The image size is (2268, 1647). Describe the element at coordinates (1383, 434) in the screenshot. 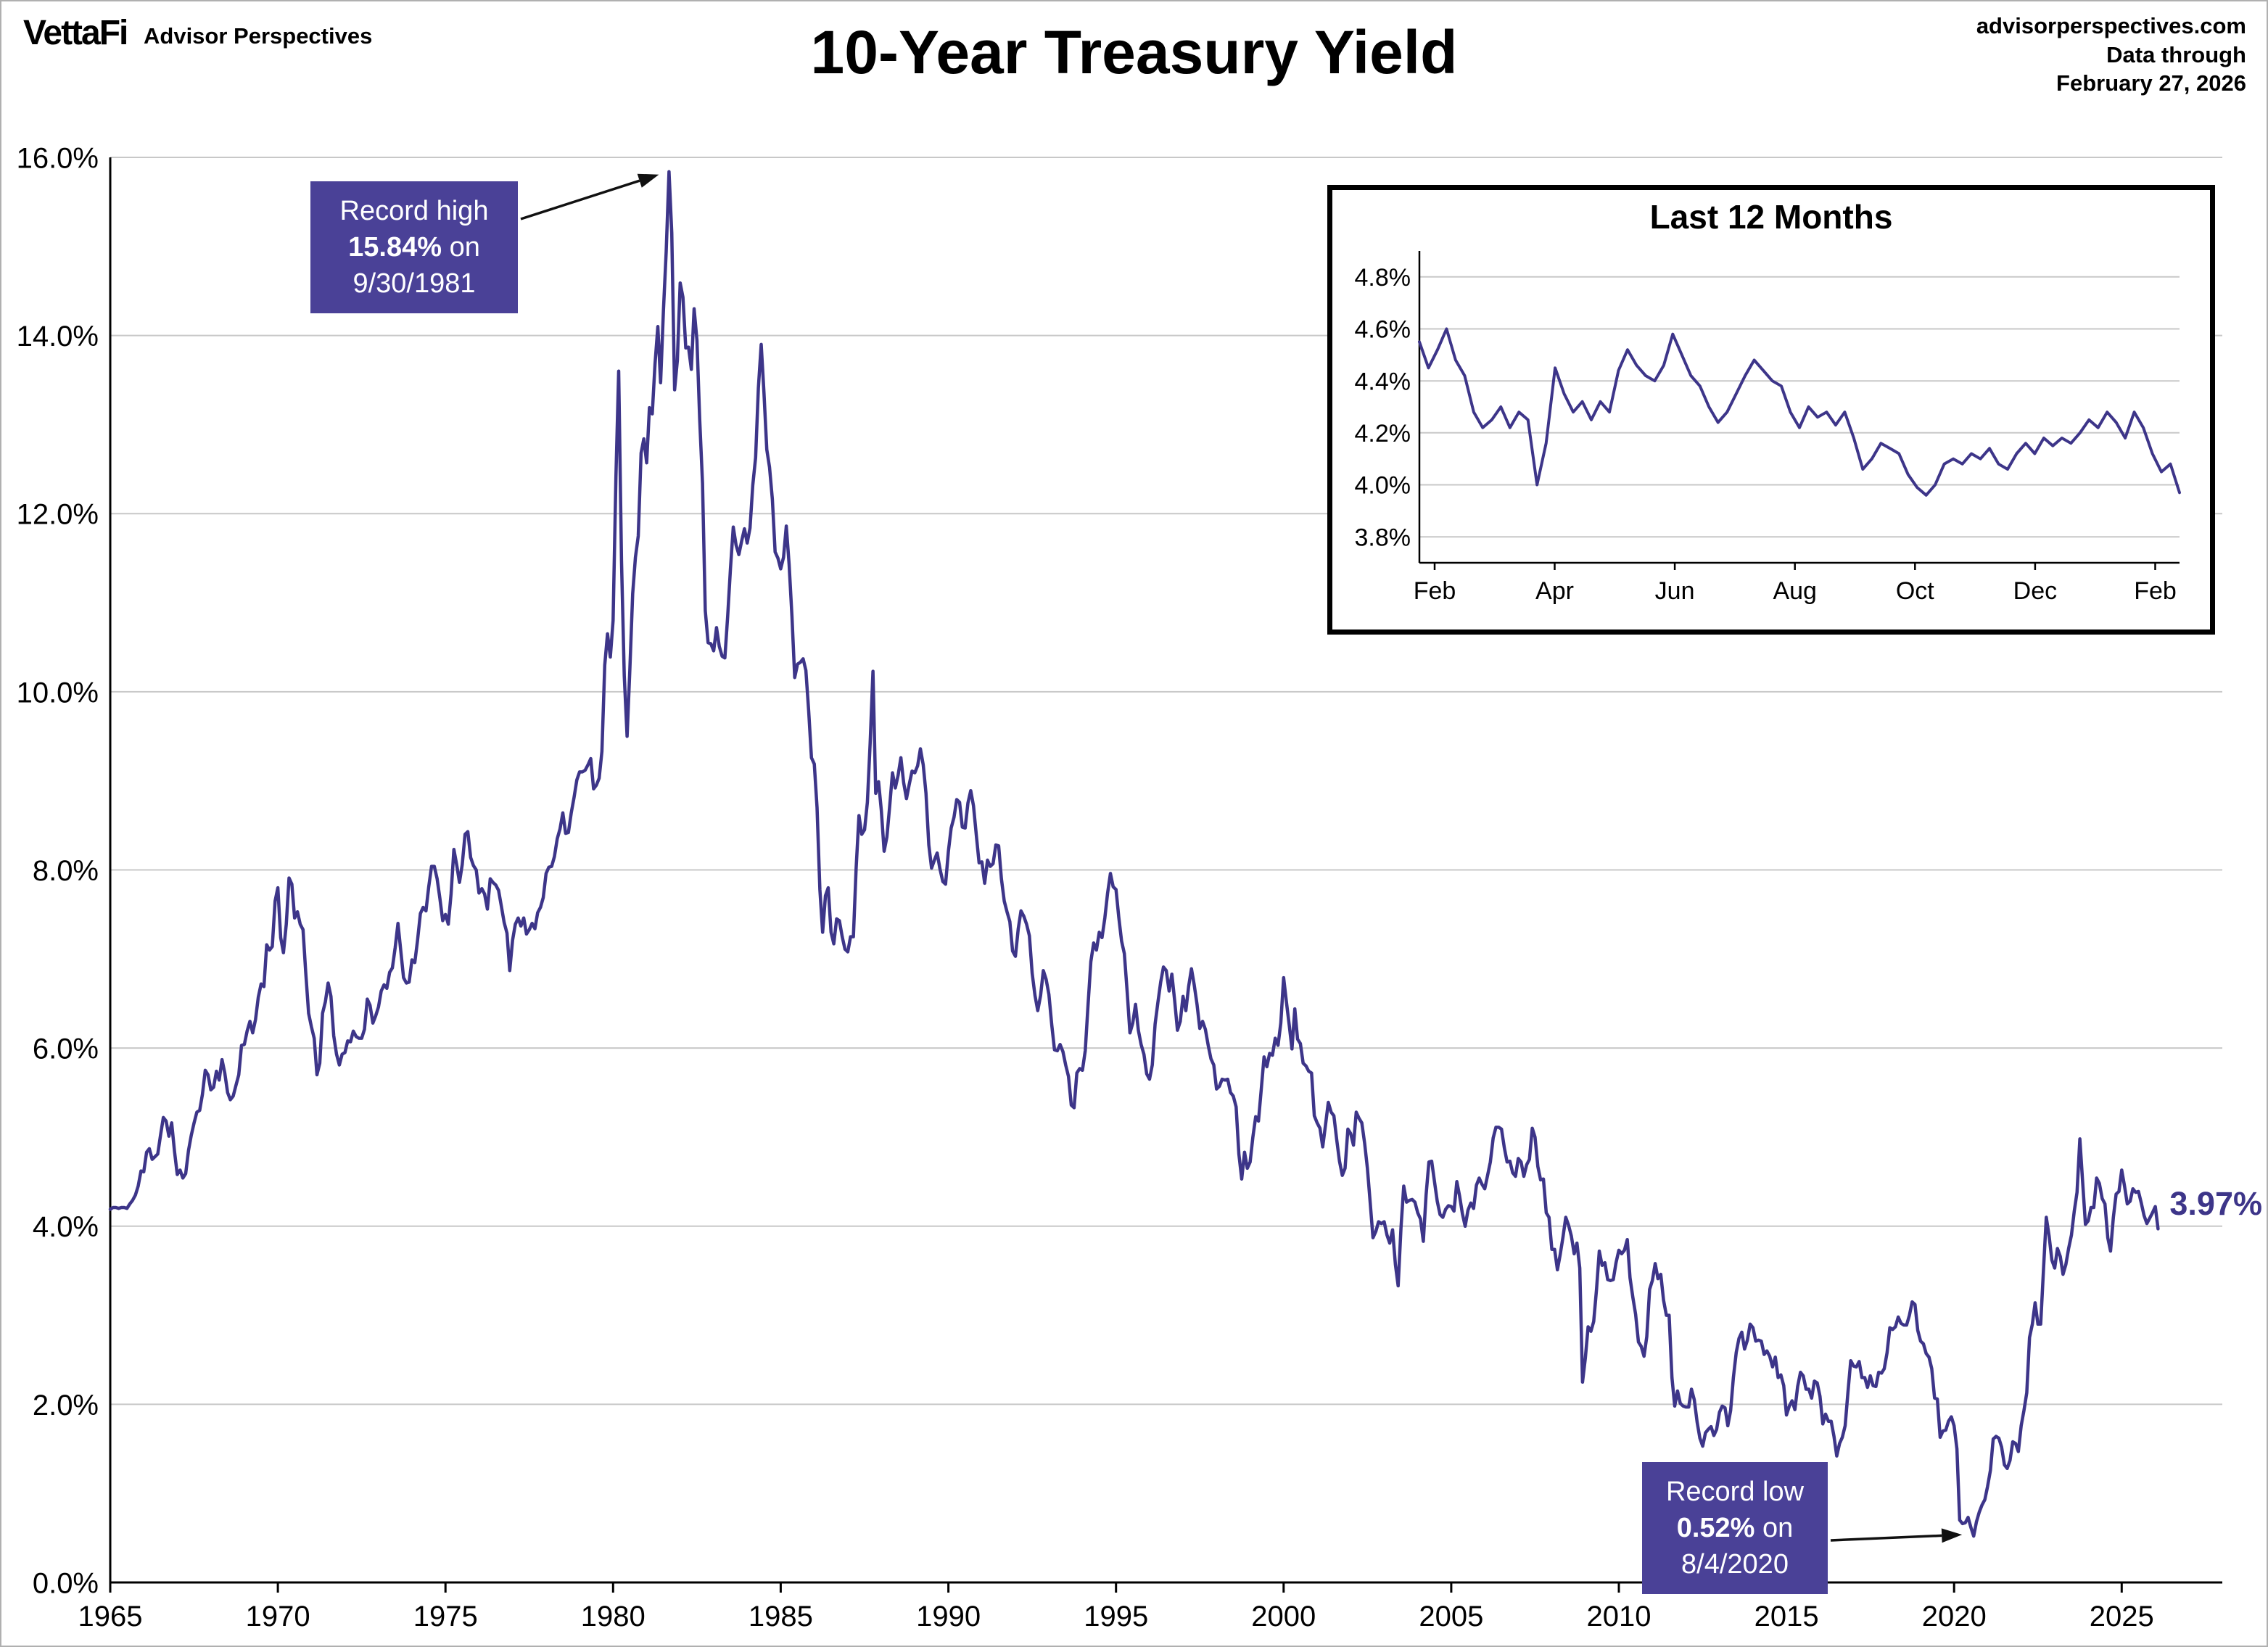

I see `svg-text: 4.2%` at that location.